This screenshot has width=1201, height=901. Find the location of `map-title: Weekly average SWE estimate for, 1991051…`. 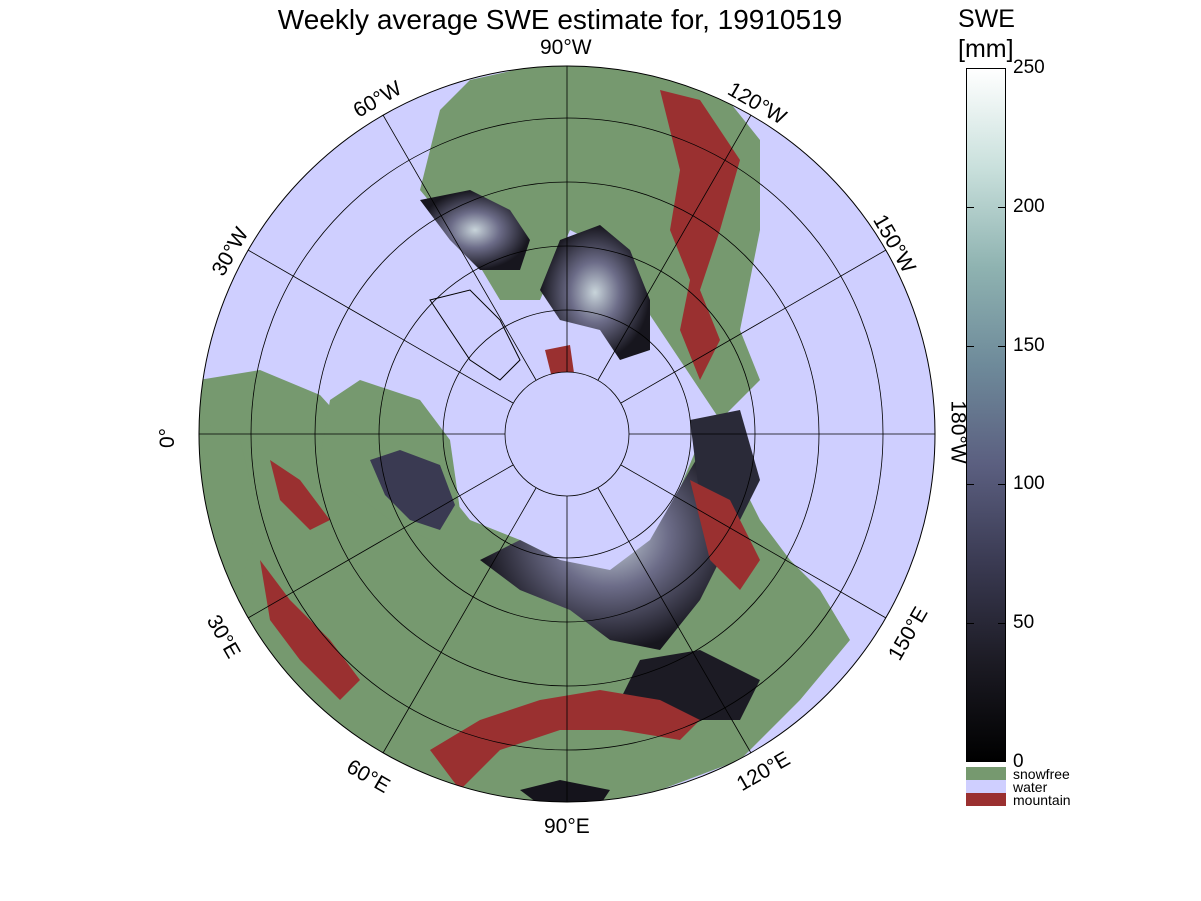

map-title: Weekly average SWE estimate for, 1991051… is located at coordinates (560, 19).